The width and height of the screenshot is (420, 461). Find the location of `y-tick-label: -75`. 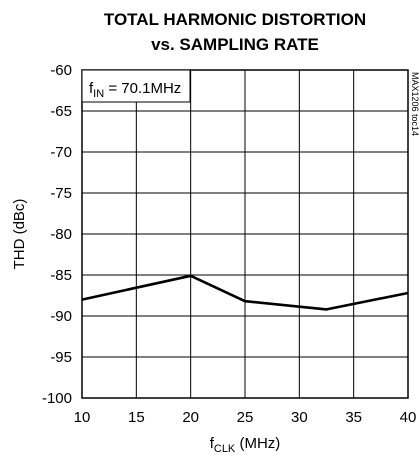

y-tick-label: -75 is located at coordinates (61, 193).